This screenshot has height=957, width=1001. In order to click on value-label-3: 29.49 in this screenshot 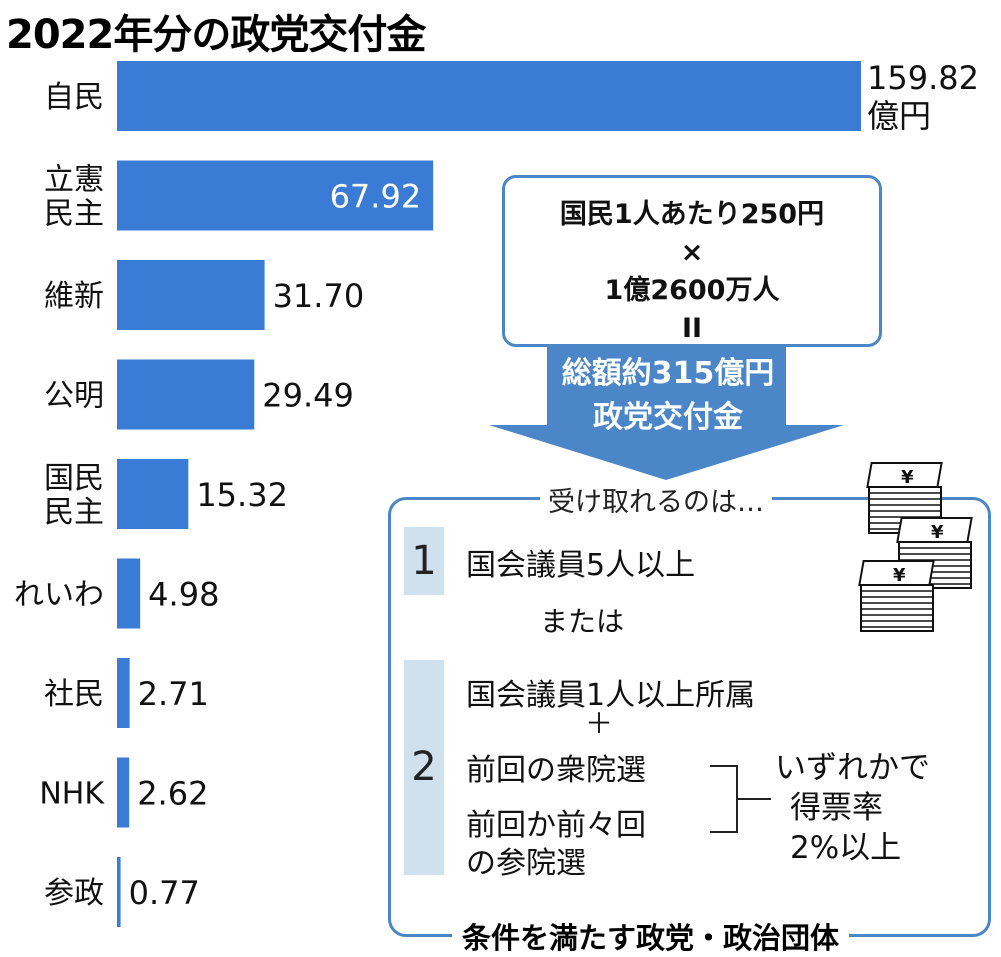, I will do `click(308, 396)`.